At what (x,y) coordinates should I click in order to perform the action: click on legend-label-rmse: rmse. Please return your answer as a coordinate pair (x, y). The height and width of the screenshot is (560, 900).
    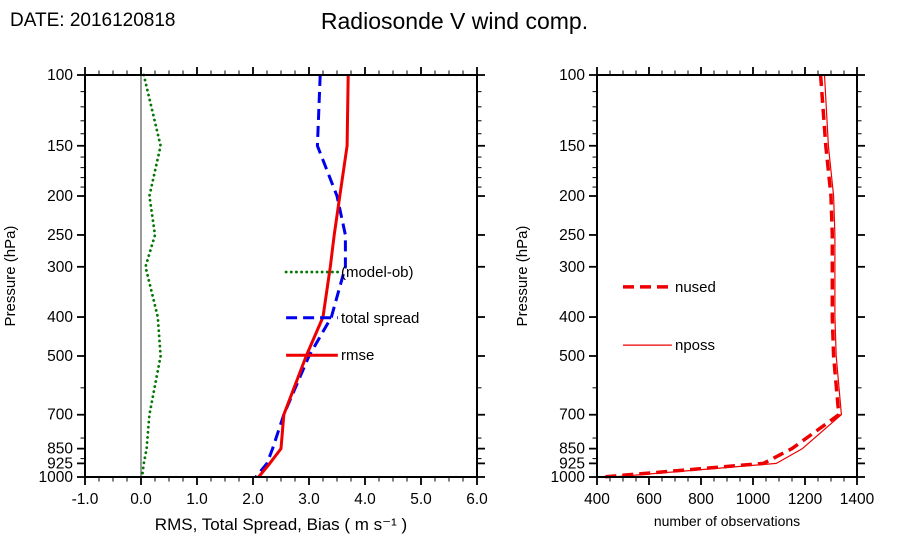
    Looking at the image, I should click on (357, 355).